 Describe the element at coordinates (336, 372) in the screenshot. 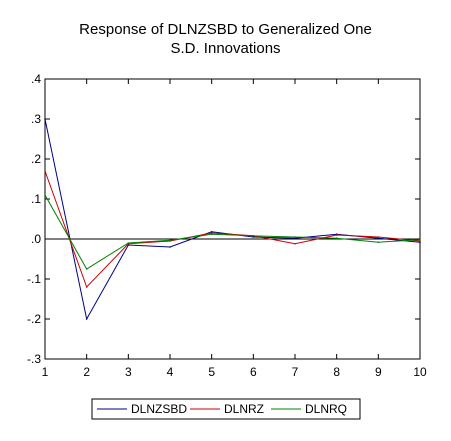

I see `x-tick-label: 8` at that location.